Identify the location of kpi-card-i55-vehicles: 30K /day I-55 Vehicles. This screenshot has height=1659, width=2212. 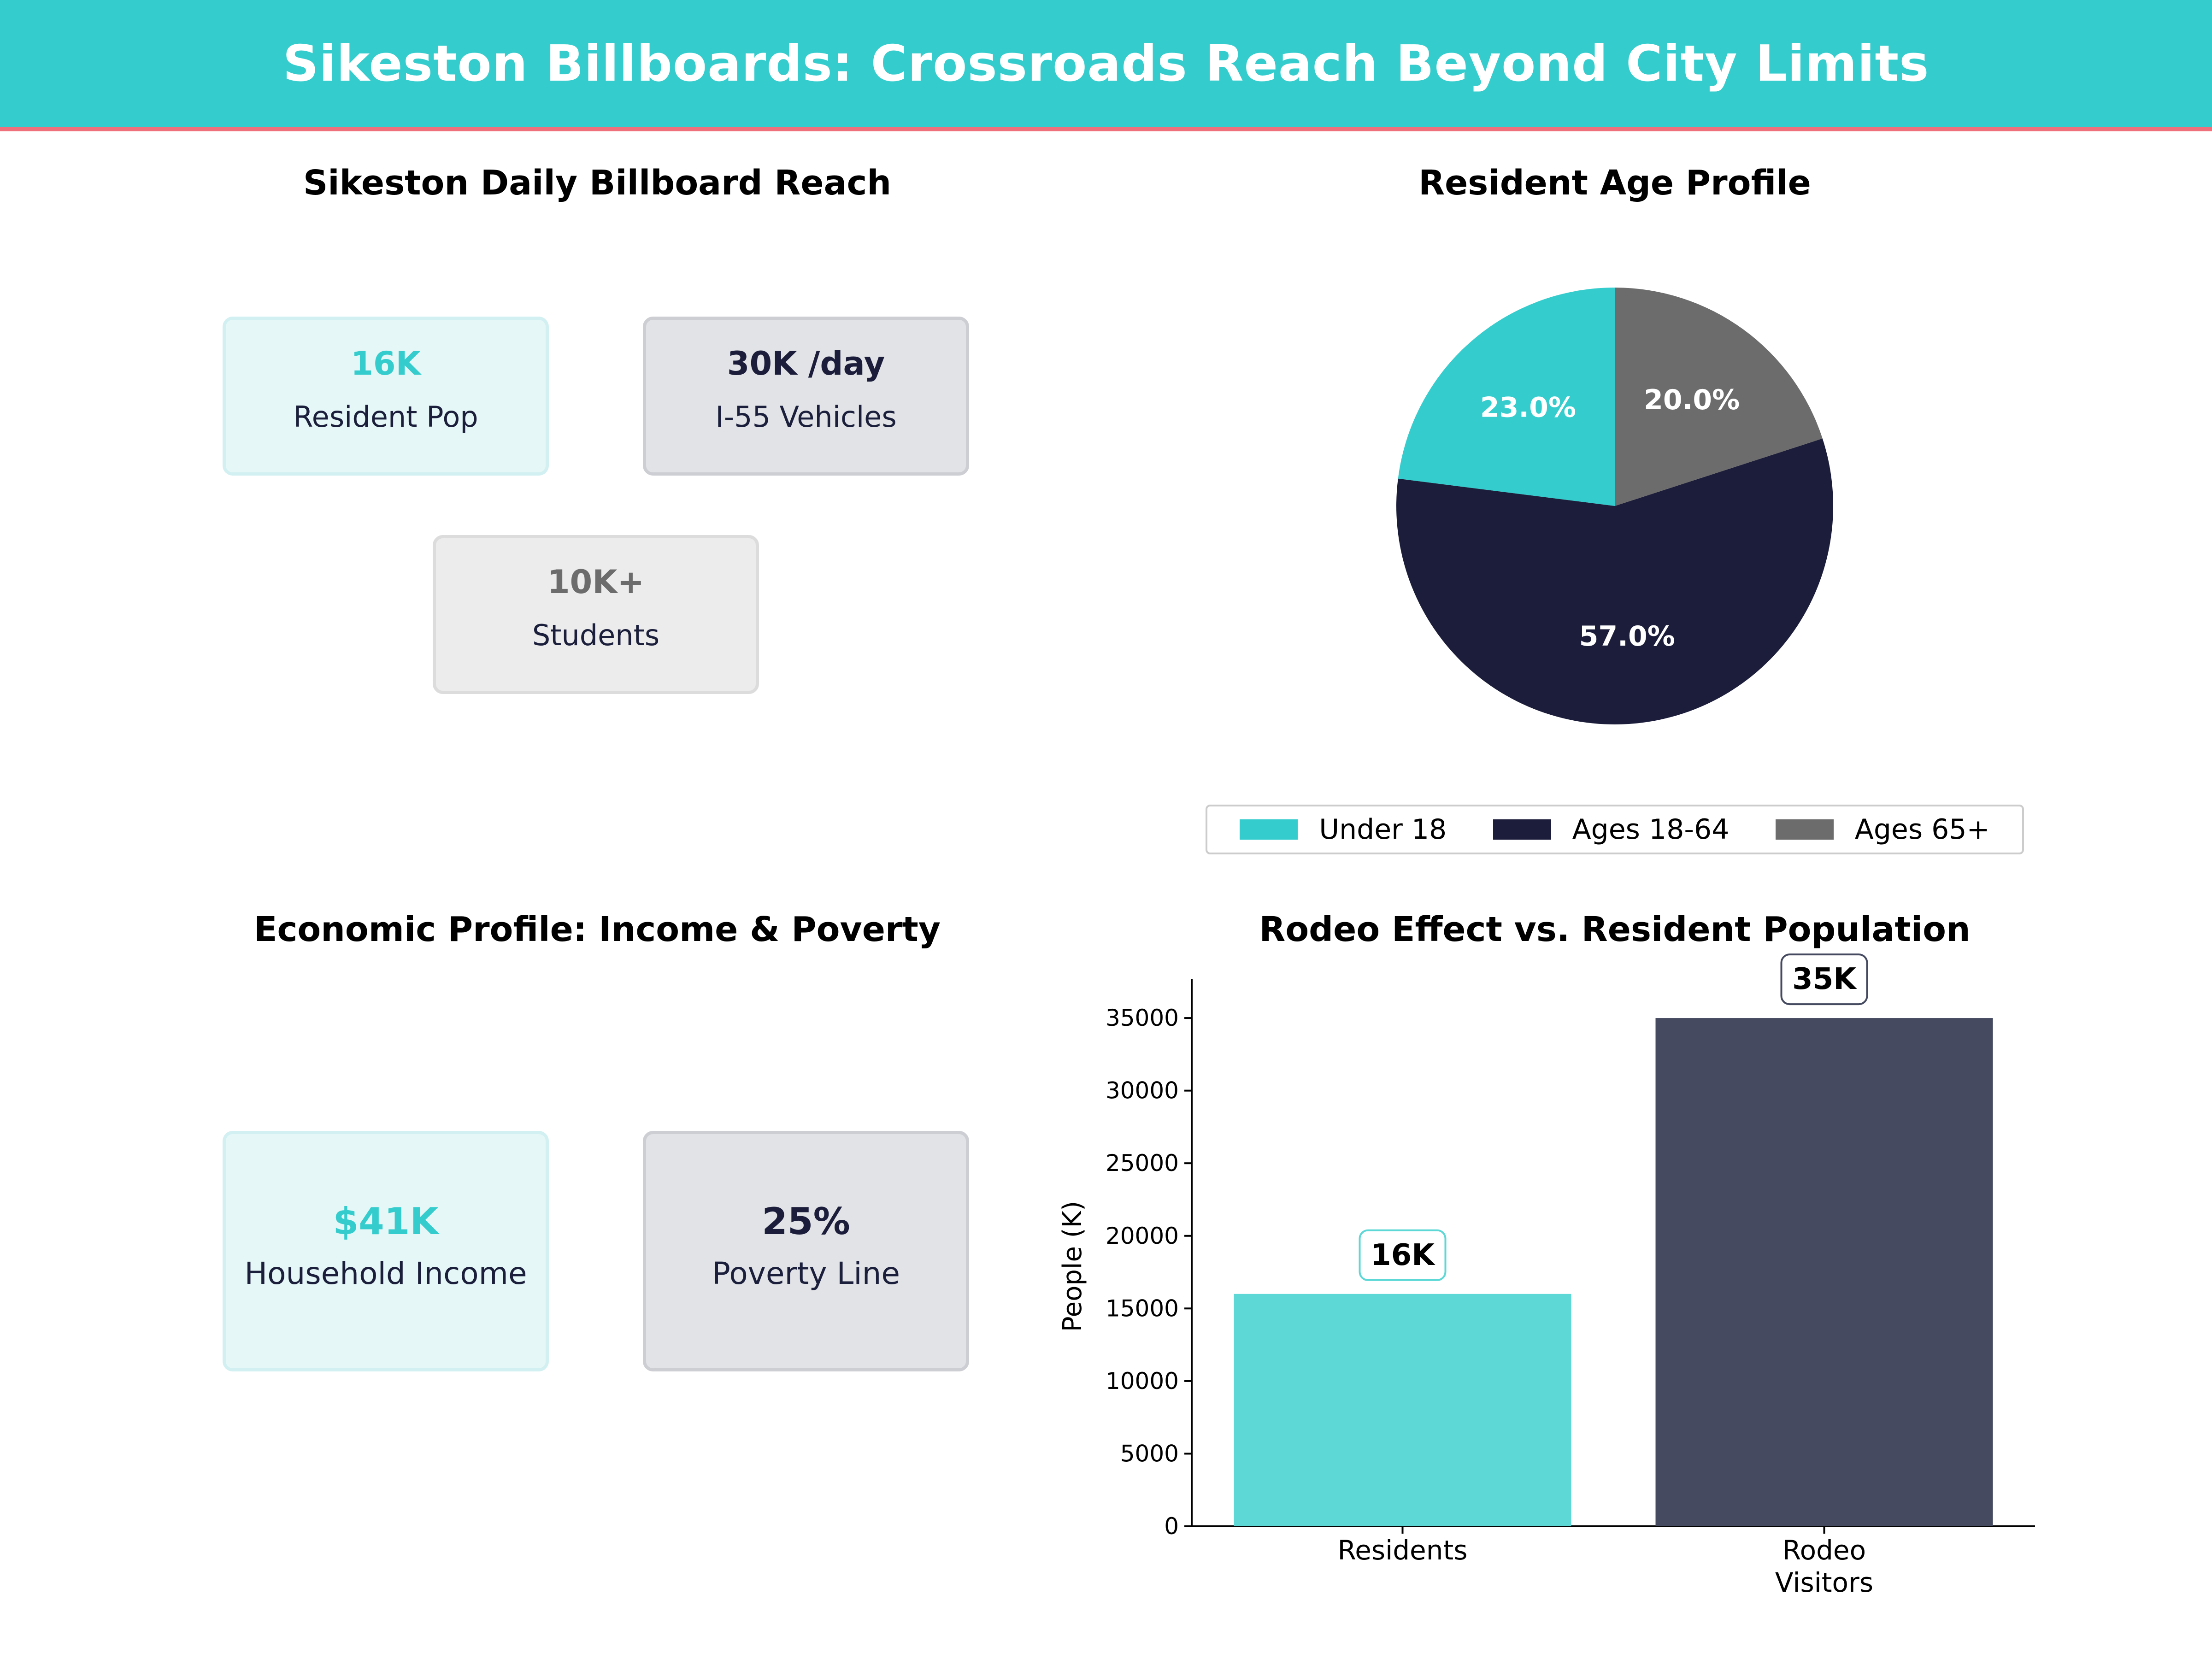
(806, 396).